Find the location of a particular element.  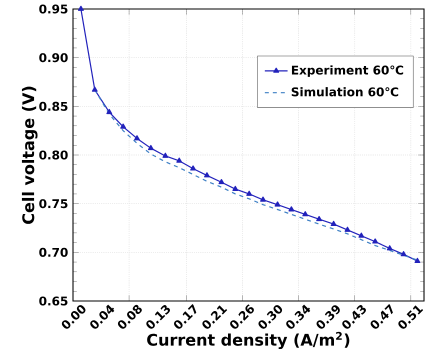

legend-label: Experiment 60℃ is located at coordinates (348, 71).